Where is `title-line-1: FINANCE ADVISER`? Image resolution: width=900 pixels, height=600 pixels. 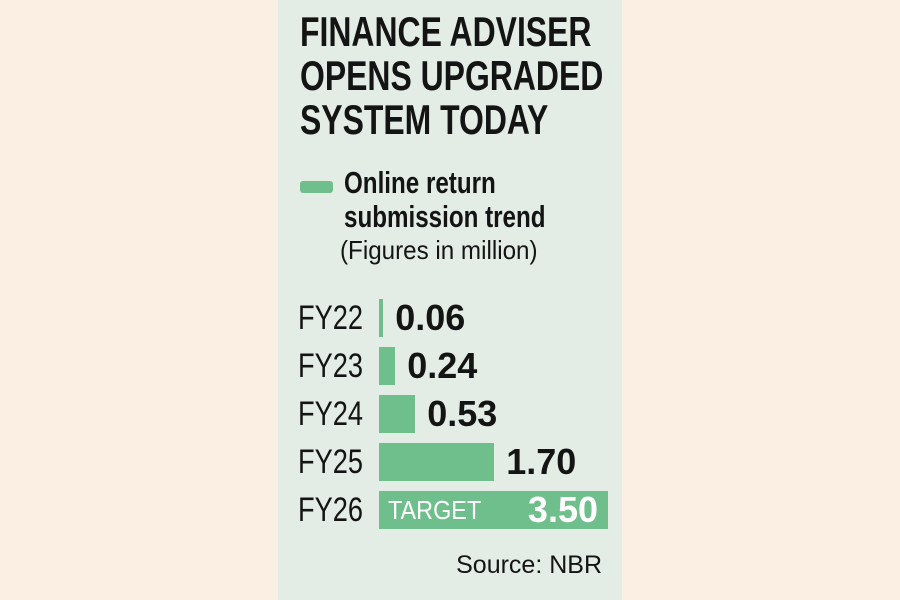
title-line-1: FINANCE ADVISER is located at coordinates (446, 31).